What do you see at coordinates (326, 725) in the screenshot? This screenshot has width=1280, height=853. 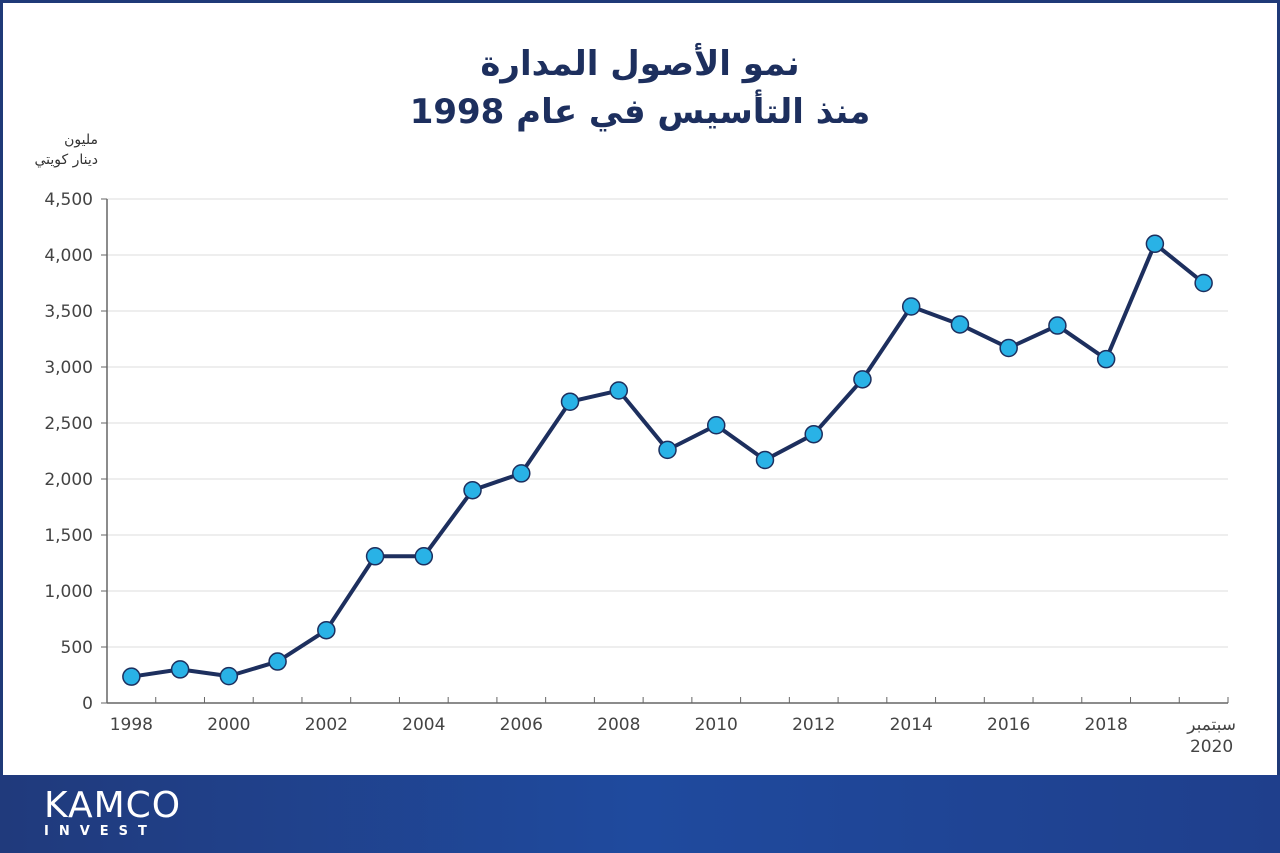 I see `x-tick-label: 2002` at bounding box center [326, 725].